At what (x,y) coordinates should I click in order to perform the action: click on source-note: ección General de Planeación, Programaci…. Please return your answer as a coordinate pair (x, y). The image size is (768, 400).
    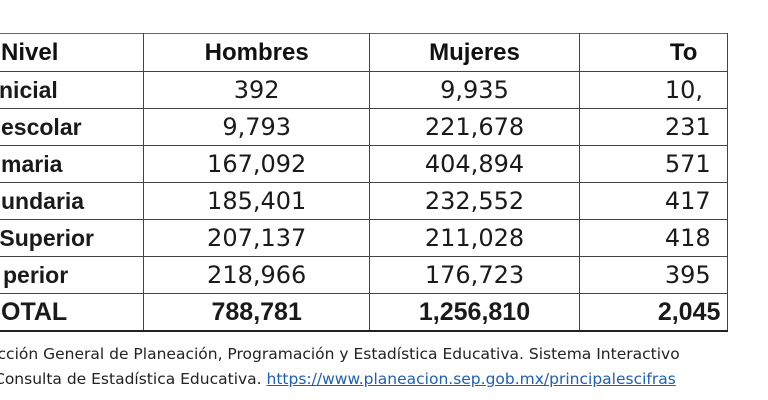
    Looking at the image, I should click on (384, 367).